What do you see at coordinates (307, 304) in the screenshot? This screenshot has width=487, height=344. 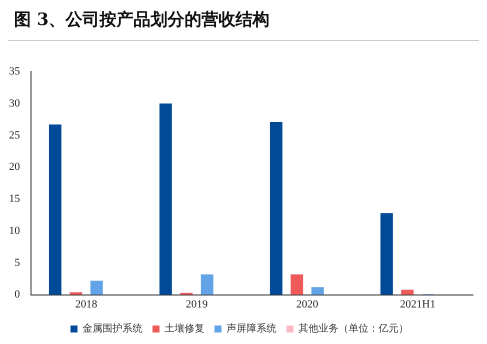 I see `x-tick-label: 2020` at bounding box center [307, 304].